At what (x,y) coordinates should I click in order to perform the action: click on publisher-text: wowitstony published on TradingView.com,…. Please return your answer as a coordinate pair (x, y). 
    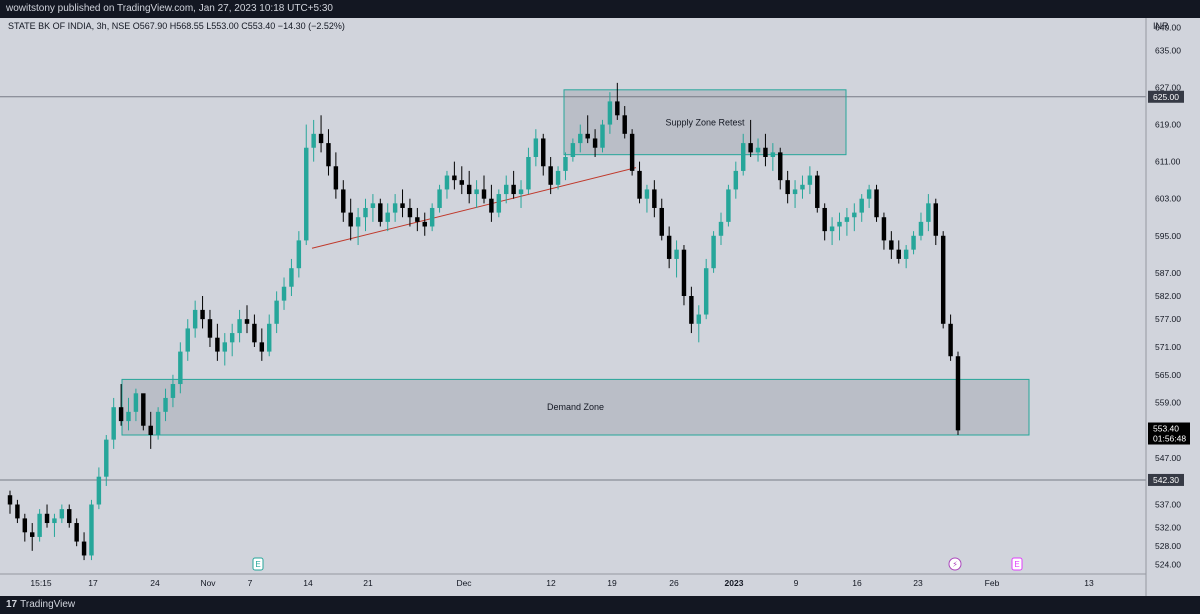
    Looking at the image, I should click on (169, 8).